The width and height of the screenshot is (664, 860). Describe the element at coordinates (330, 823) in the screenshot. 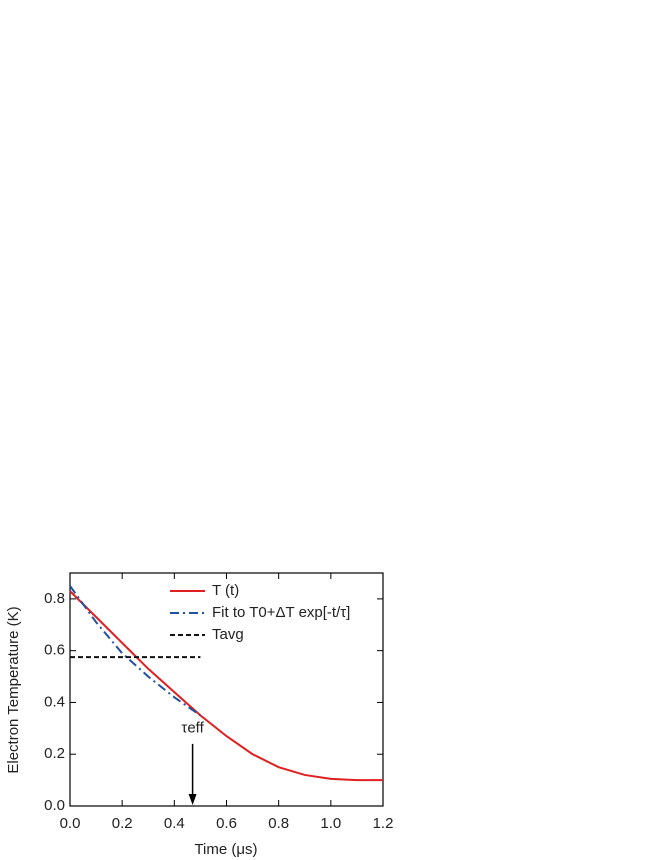

I see `x-tick-label: 1.0` at that location.